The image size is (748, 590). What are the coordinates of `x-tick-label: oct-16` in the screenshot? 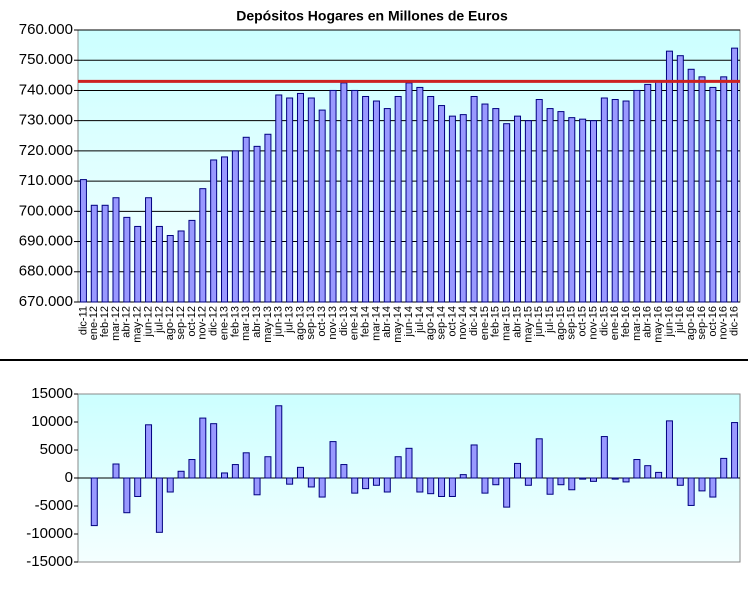 It's located at (713, 321).